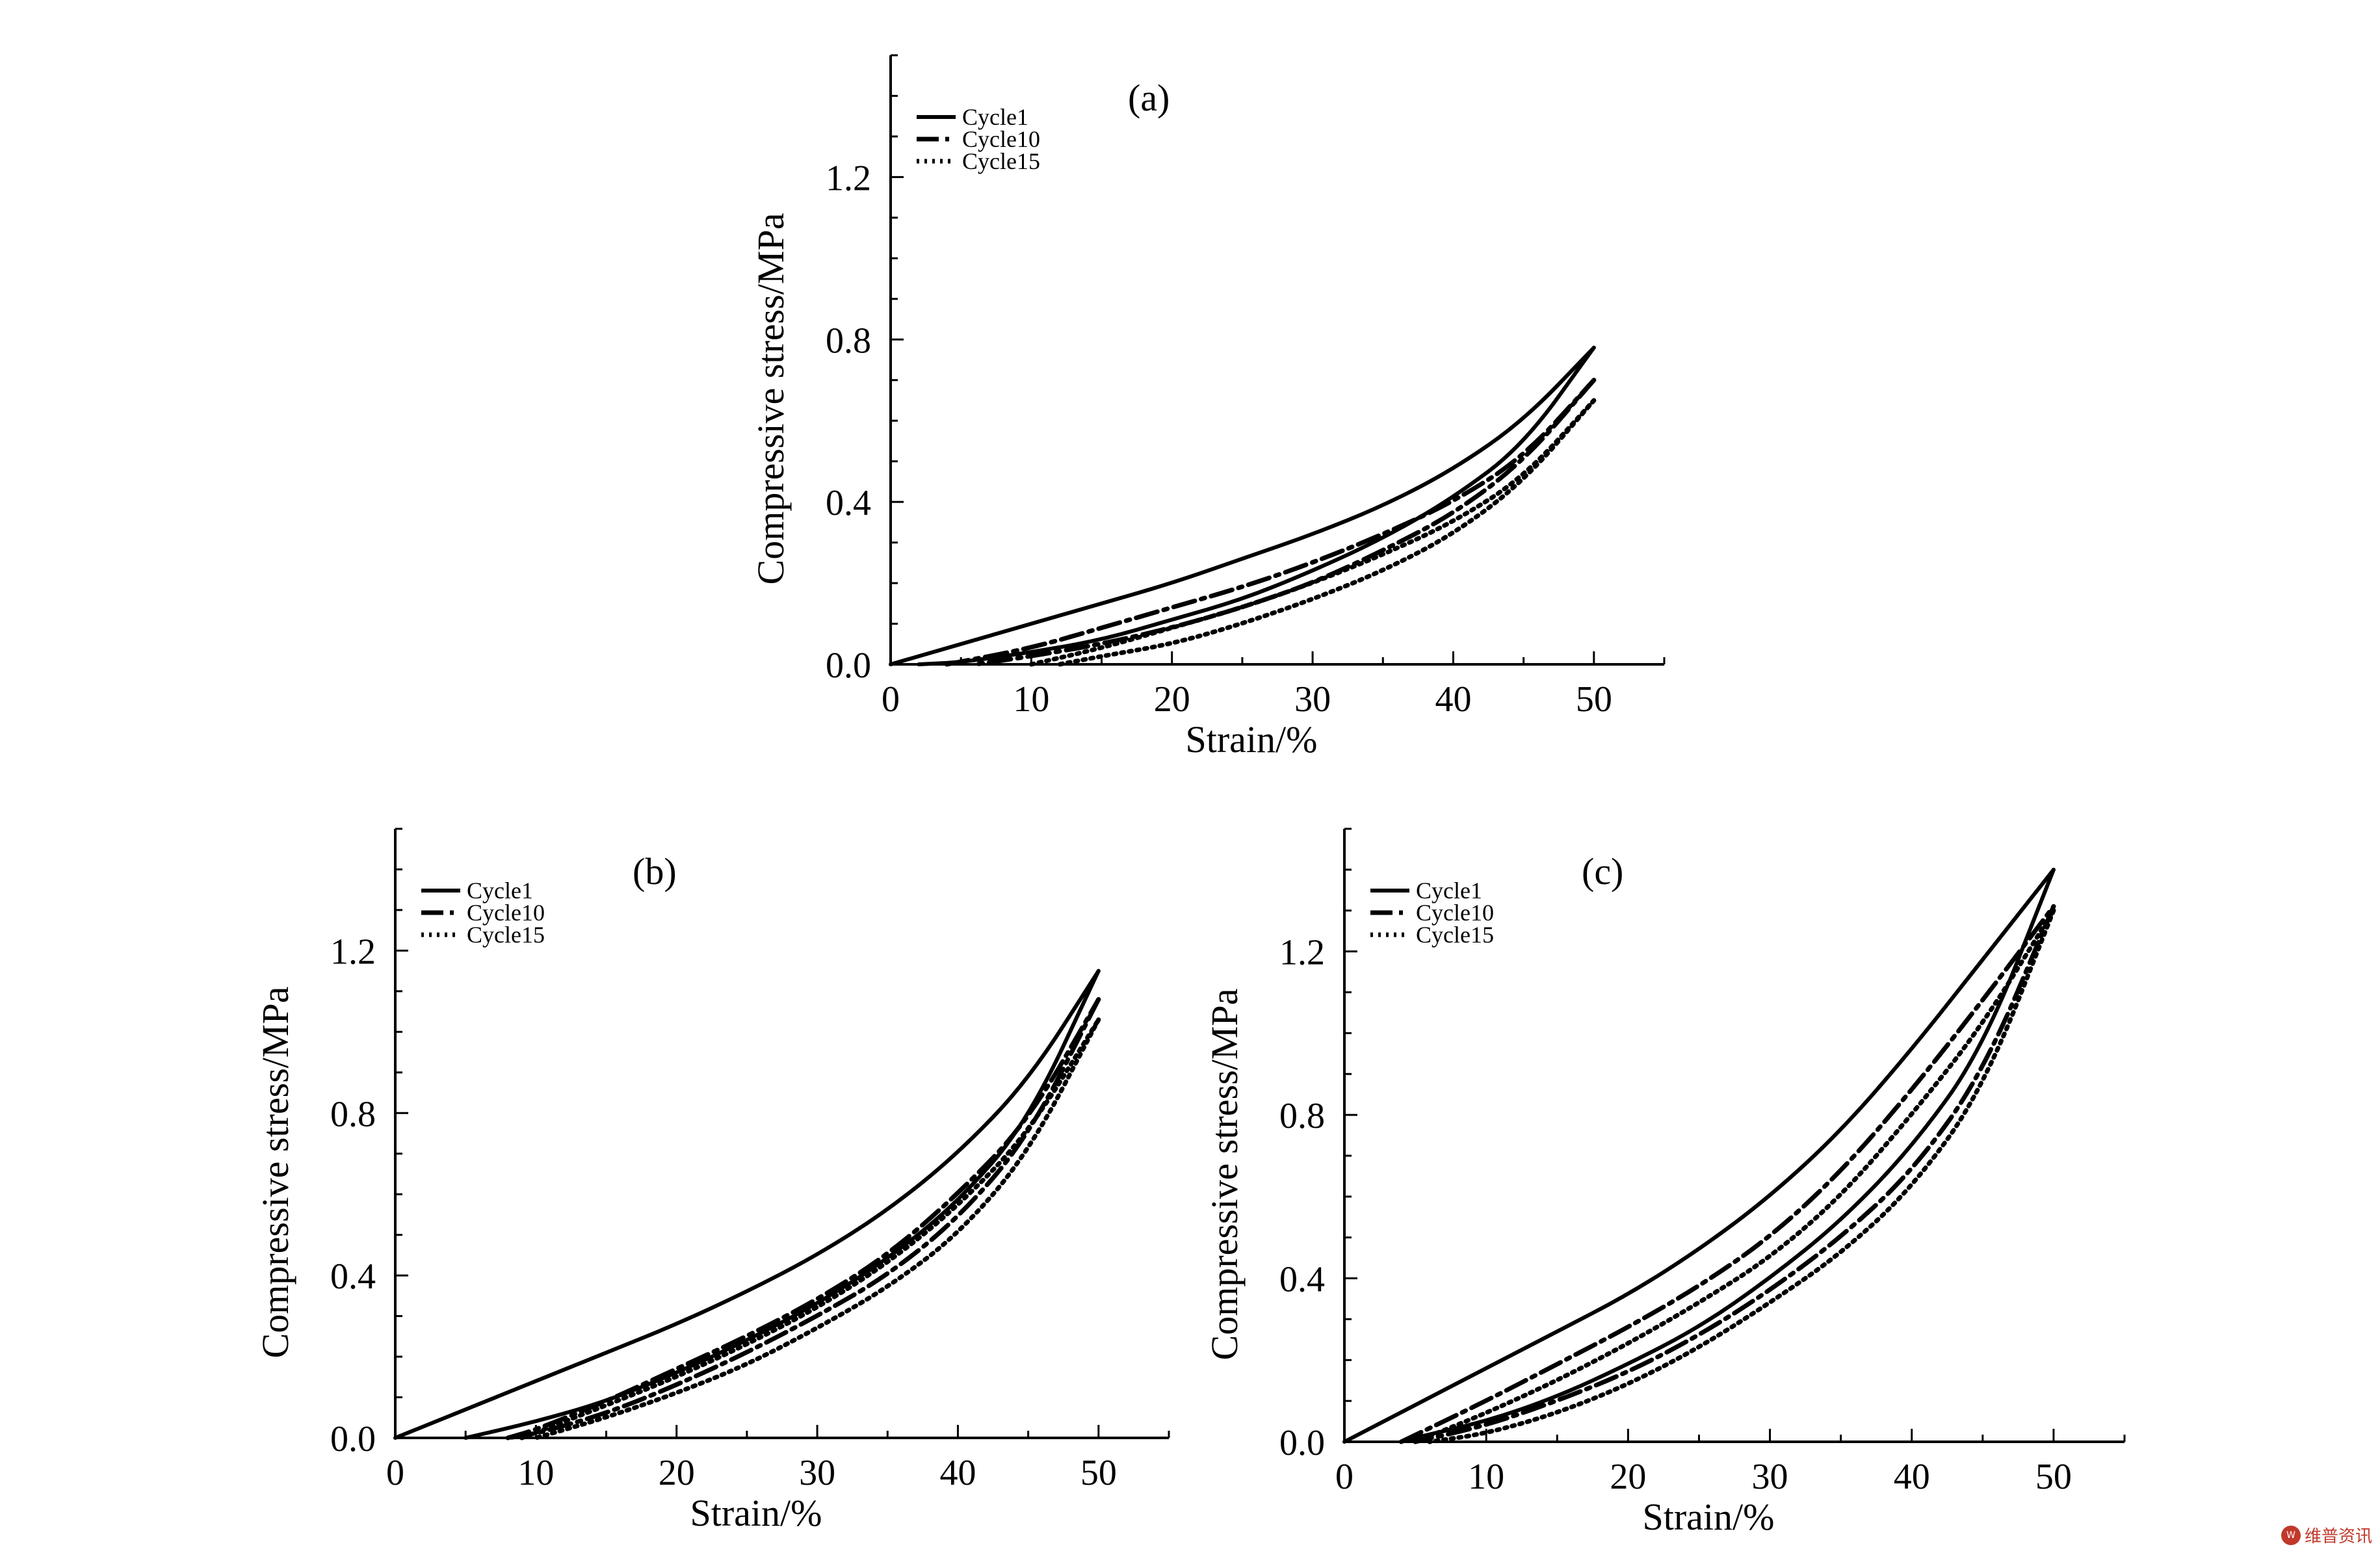  Describe the element at coordinates (2291, 1535) in the screenshot. I see `watermark-badge-icon: W` at that location.